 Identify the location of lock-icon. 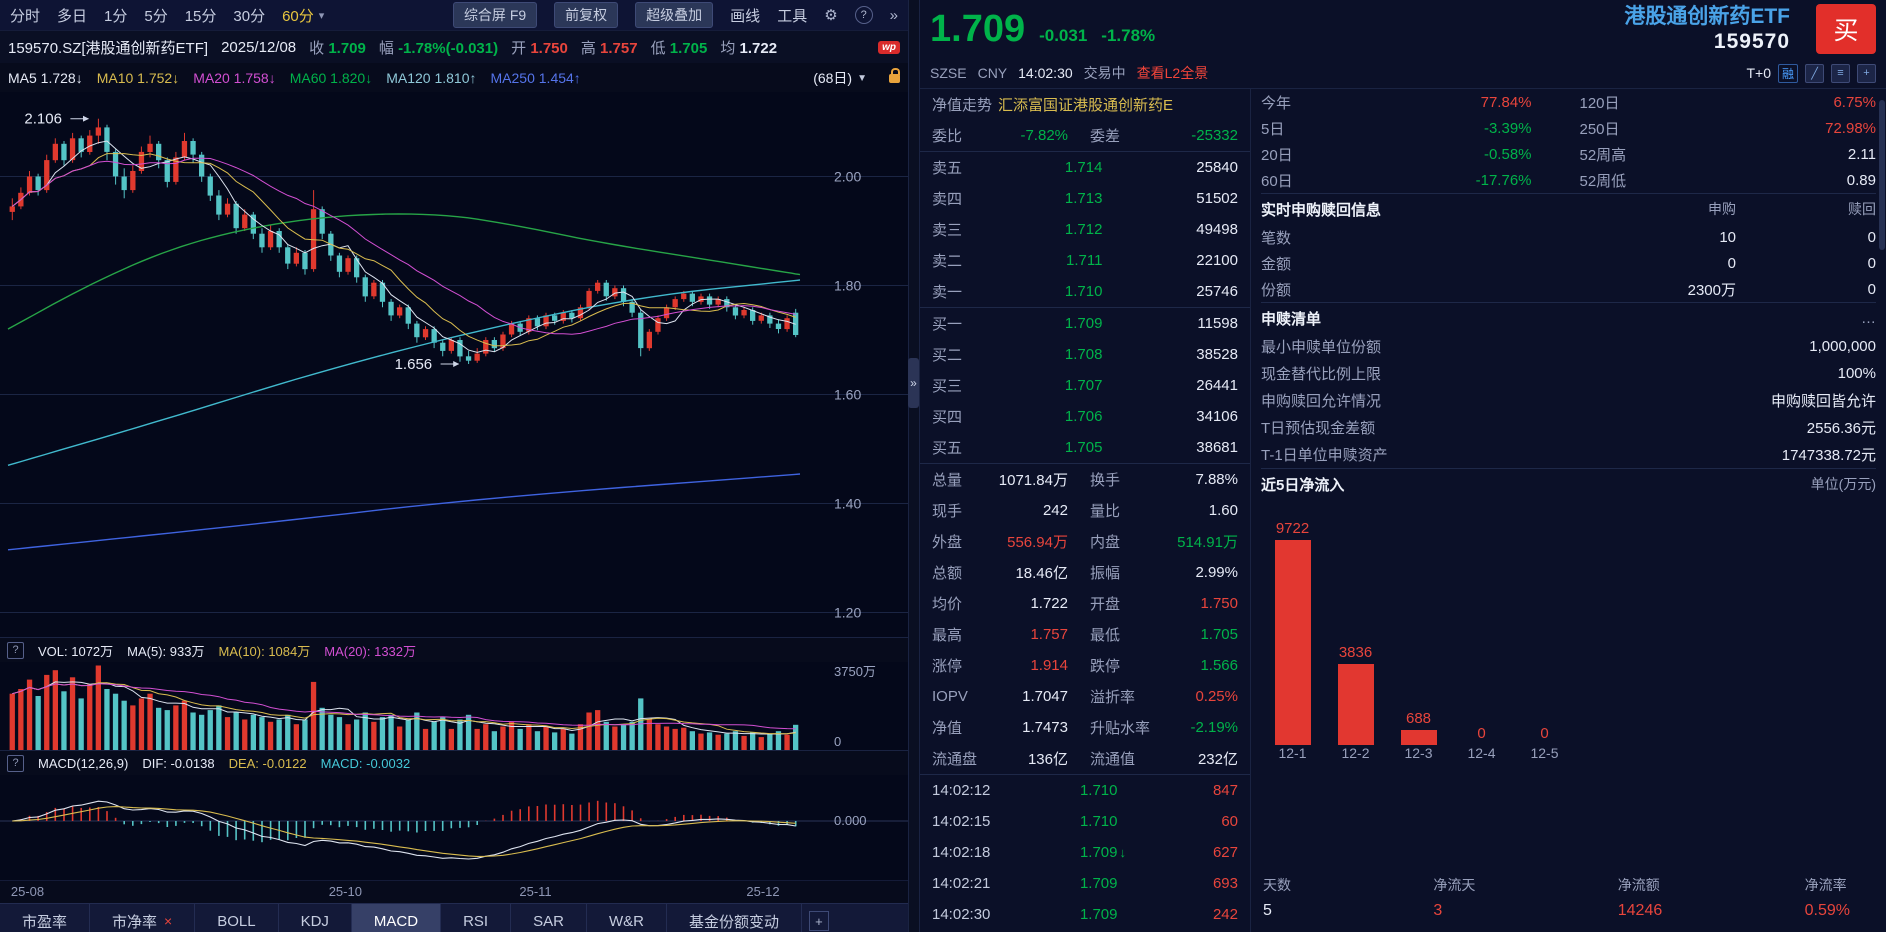
(894, 75).